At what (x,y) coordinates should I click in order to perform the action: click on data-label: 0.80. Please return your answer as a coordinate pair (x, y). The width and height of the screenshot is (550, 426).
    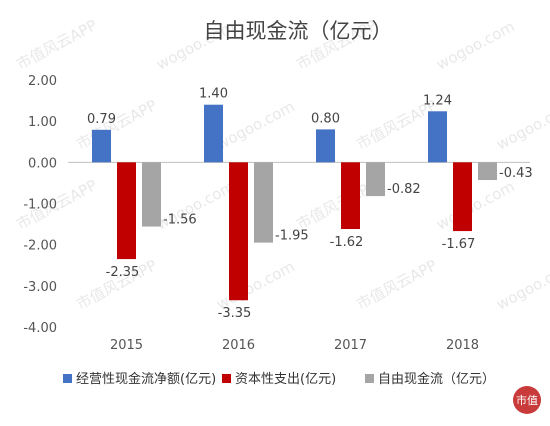
    Looking at the image, I should click on (325, 118).